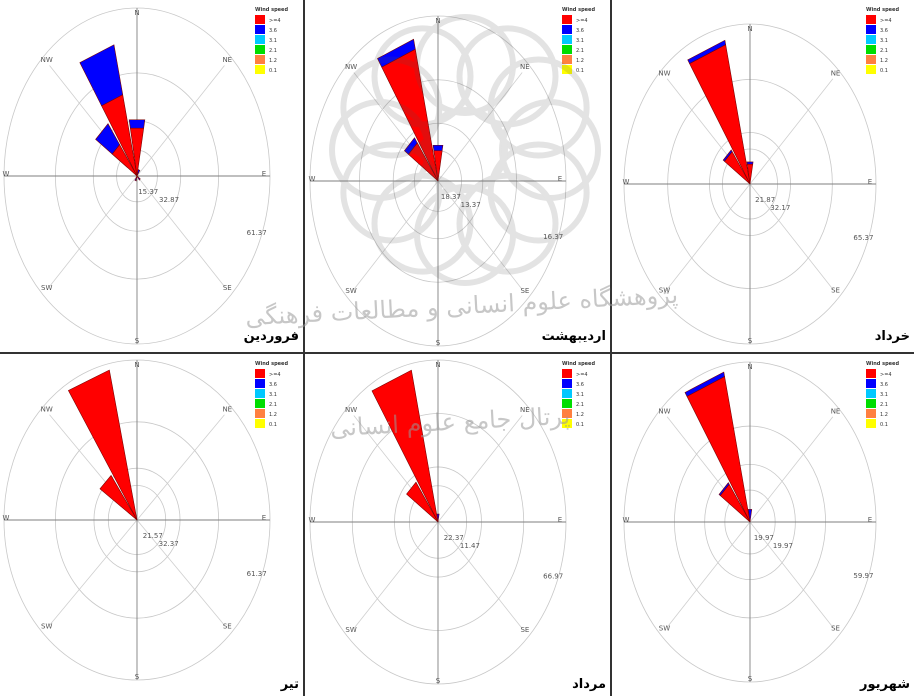  Describe the element at coordinates (169, 544) in the screenshot. I see `ring-value-label: 32.37` at that location.